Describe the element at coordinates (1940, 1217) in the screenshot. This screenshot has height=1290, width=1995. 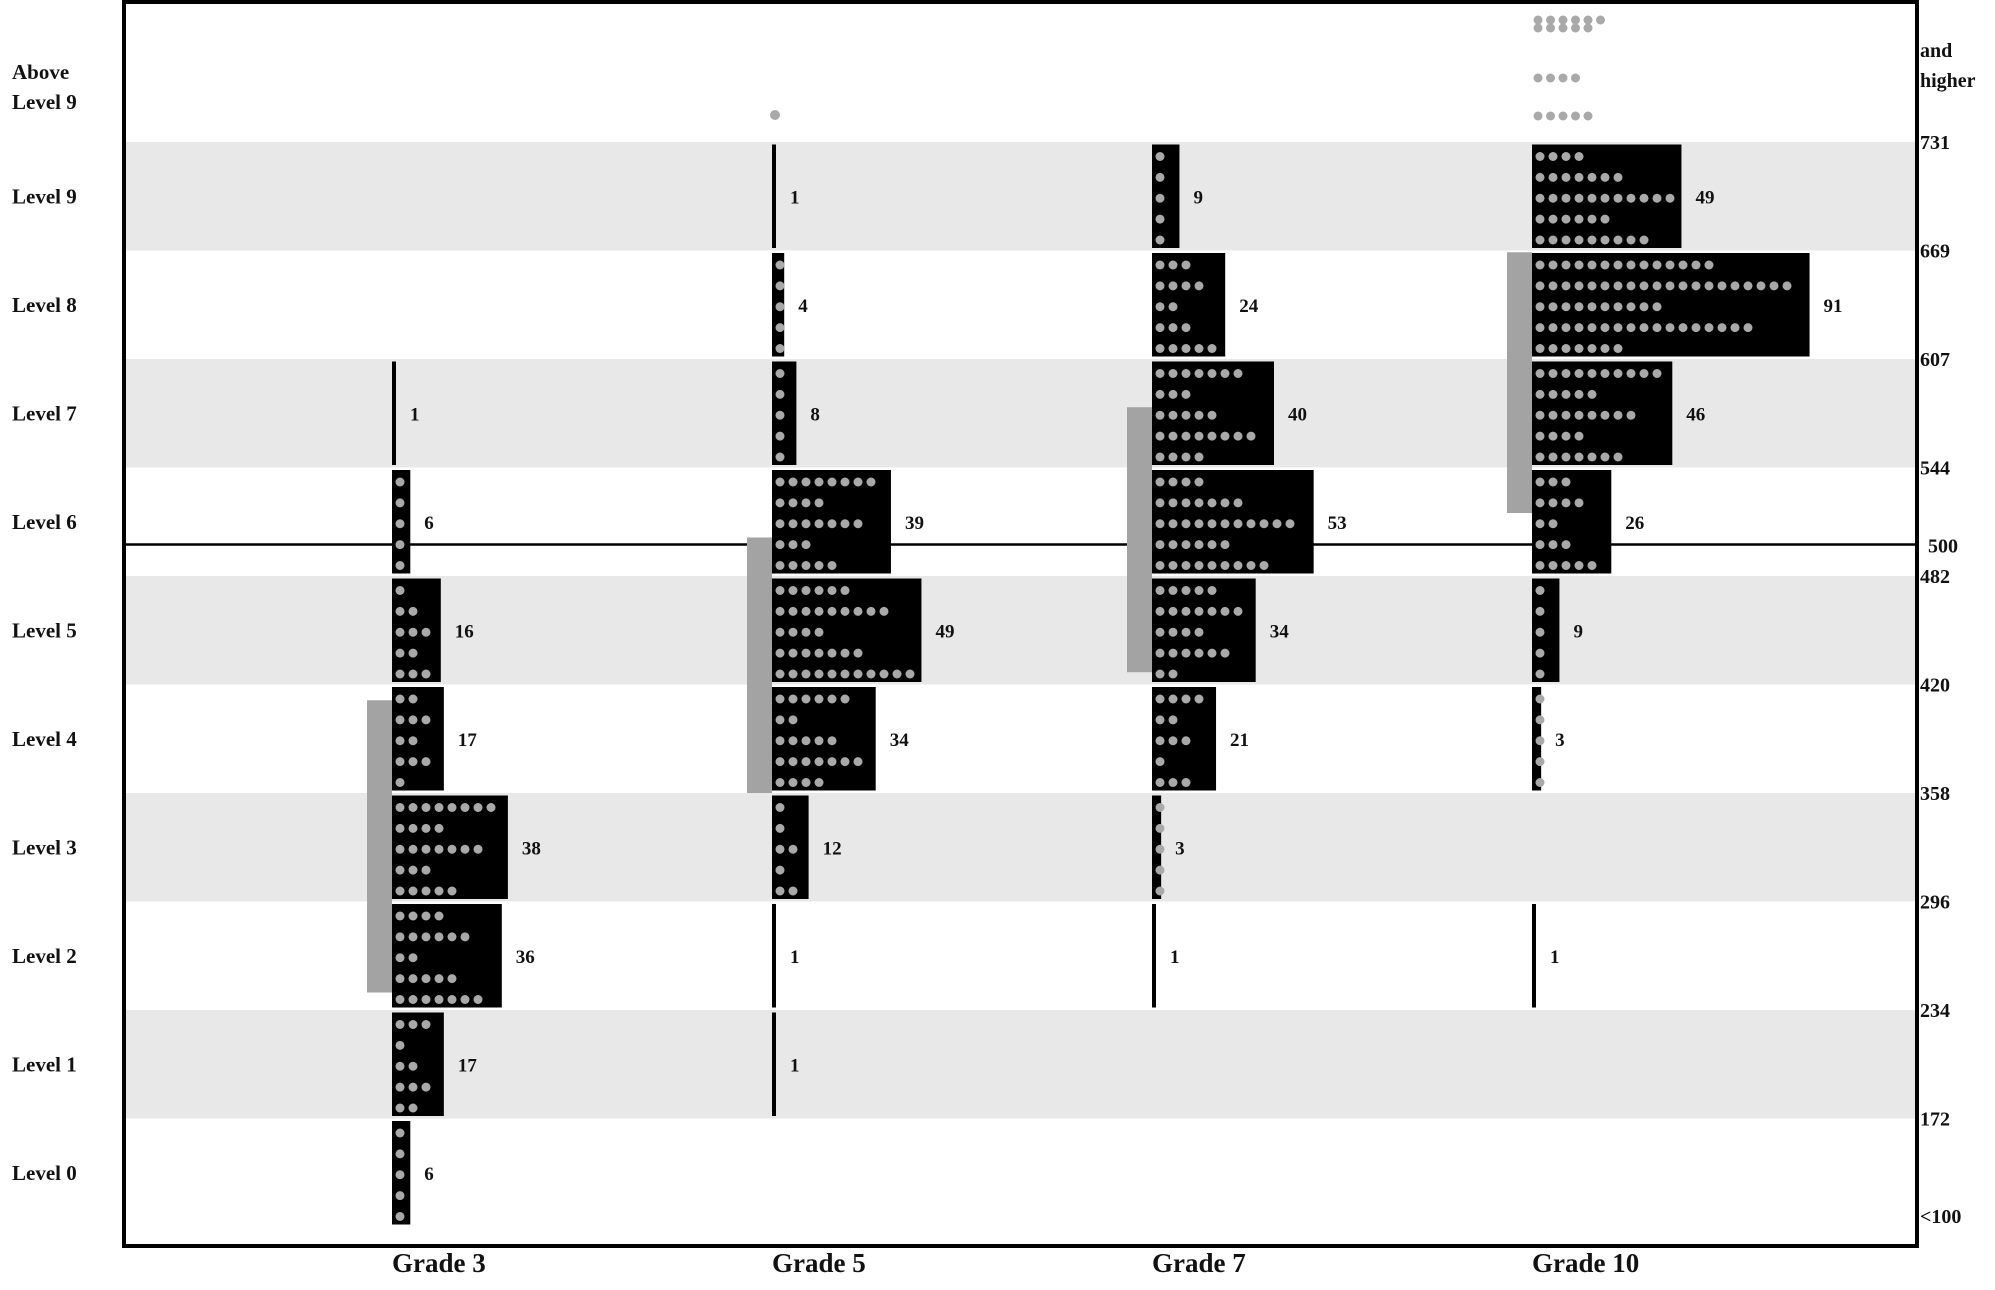
I see `scale-tick-label: <100` at that location.